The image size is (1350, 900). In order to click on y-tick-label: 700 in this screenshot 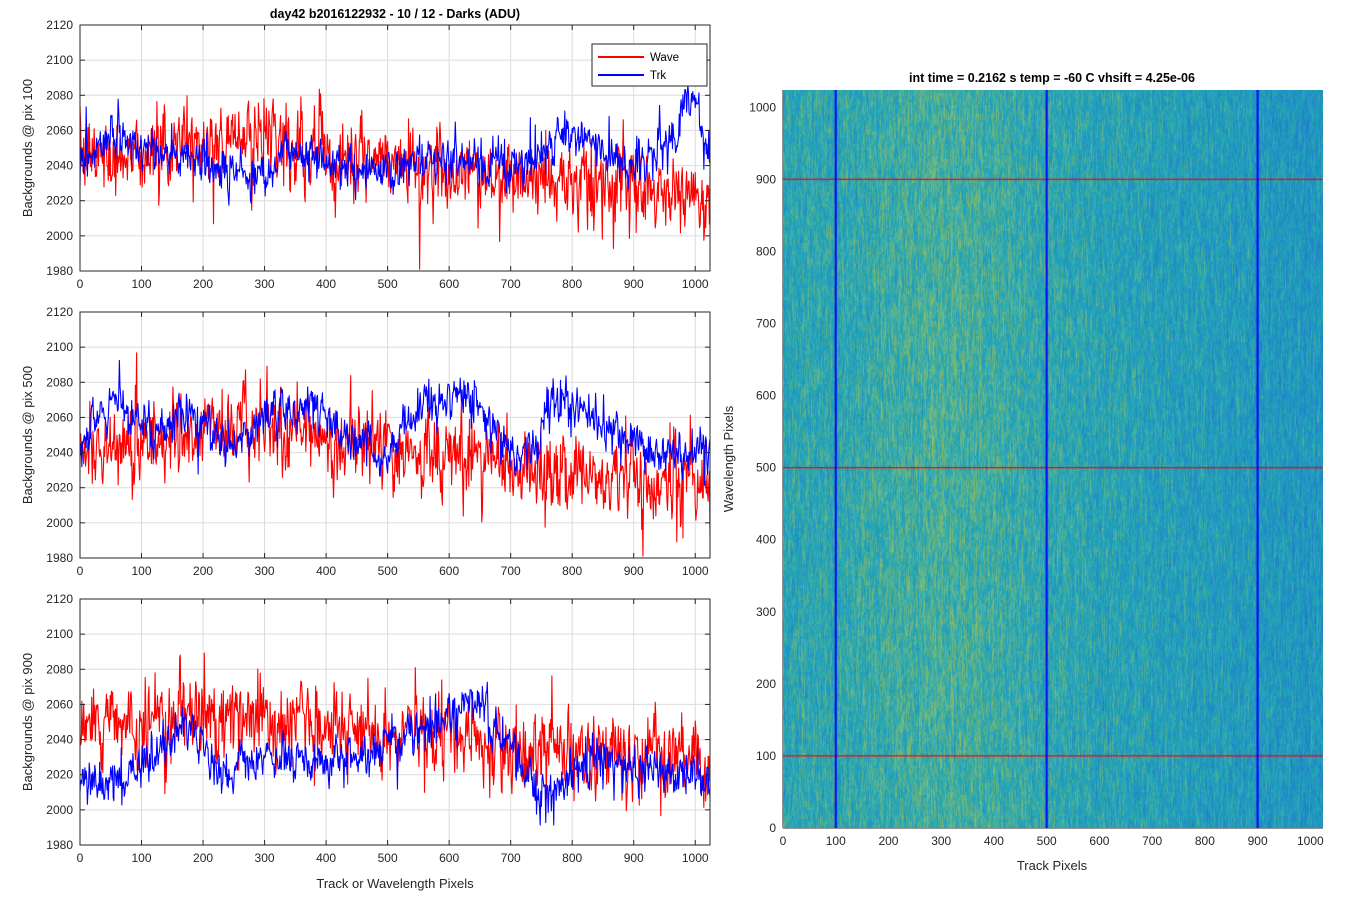, I will do `click(766, 324)`.